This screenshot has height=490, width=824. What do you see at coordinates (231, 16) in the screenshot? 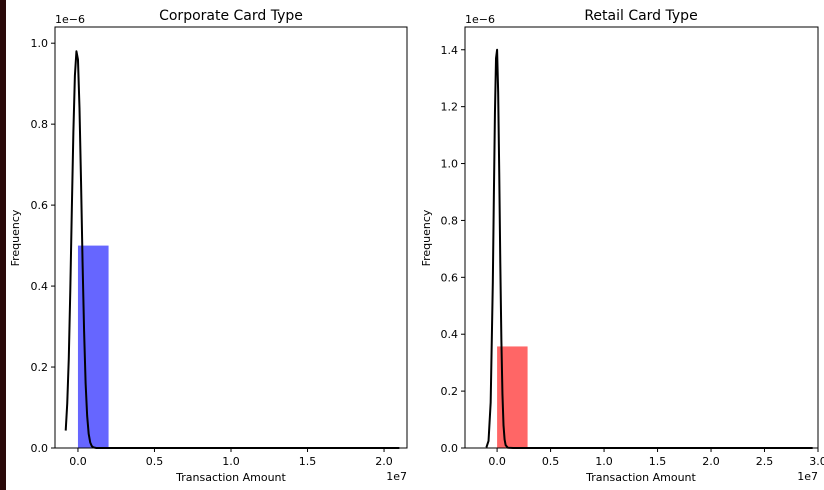
I see `chart-title: Corporate Card Type` at bounding box center [231, 16].